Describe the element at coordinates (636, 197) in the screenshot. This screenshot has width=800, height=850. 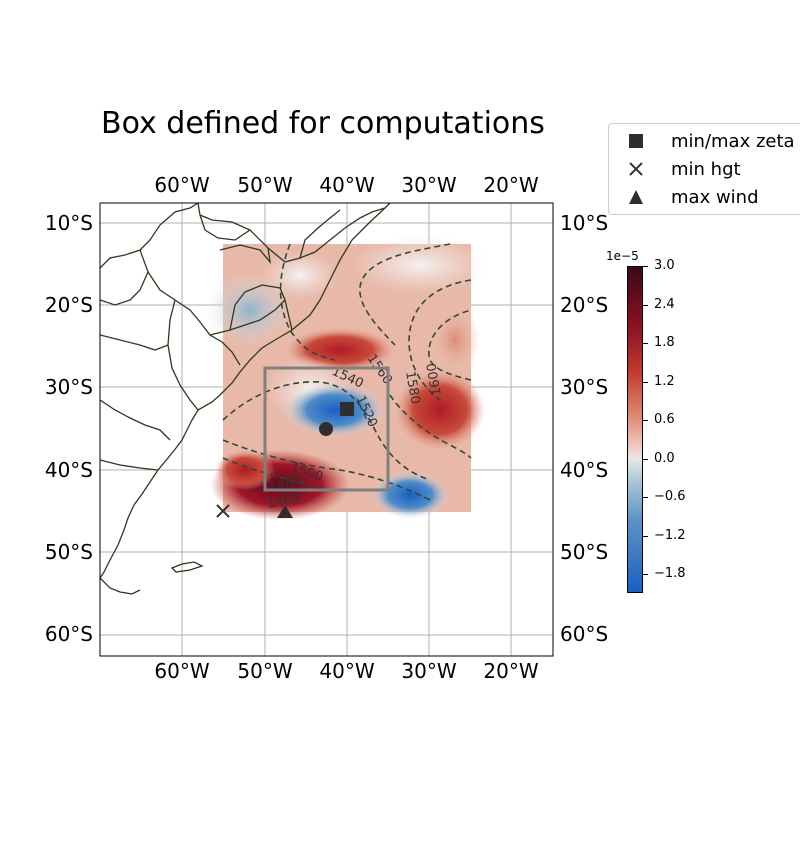
I see `triangle-icon` at that location.